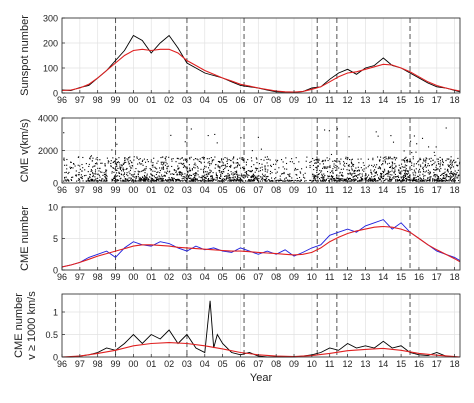  Describe the element at coordinates (205, 100) in the screenshot. I see `x-tick-label: 04` at that location.